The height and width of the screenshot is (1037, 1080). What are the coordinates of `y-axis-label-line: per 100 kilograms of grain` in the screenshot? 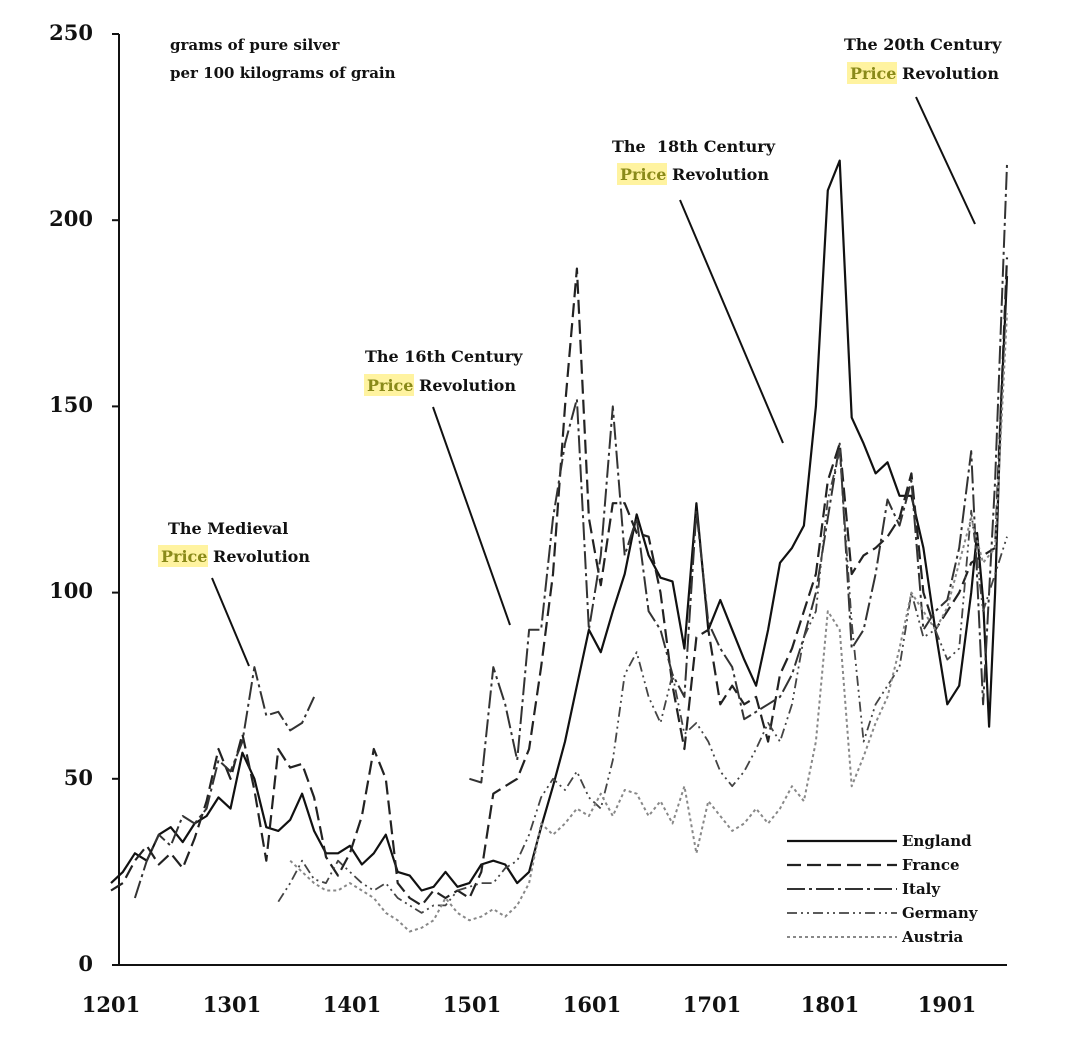 It's located at (283, 73).